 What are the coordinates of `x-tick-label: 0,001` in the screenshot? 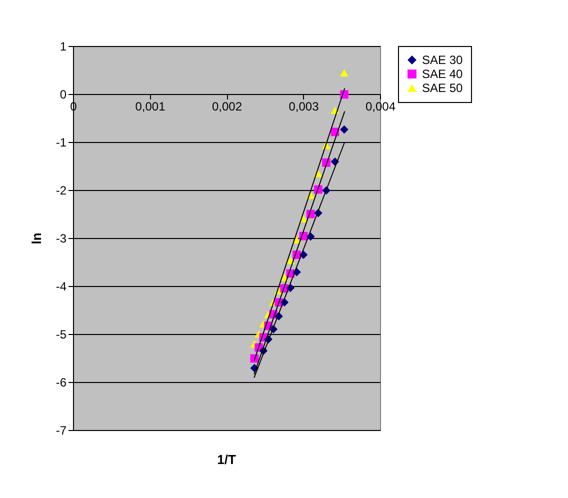 It's located at (150, 107).